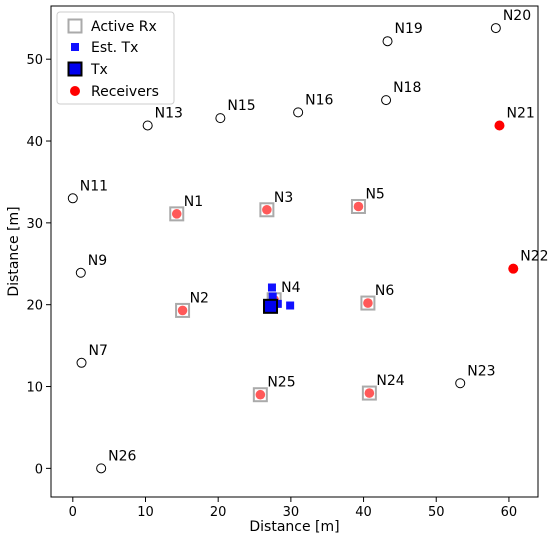  I want to click on legend: Active Rx Est. Tx Tx Receivers, so click(115, 58).